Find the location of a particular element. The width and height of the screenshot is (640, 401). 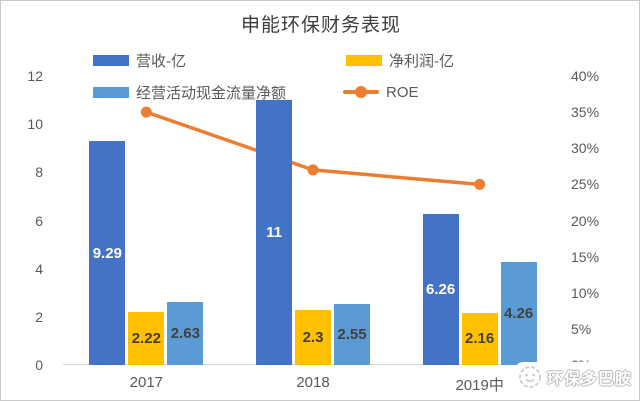

bar-经营活动现金流量净额-2018: 2.55 is located at coordinates (352, 334).